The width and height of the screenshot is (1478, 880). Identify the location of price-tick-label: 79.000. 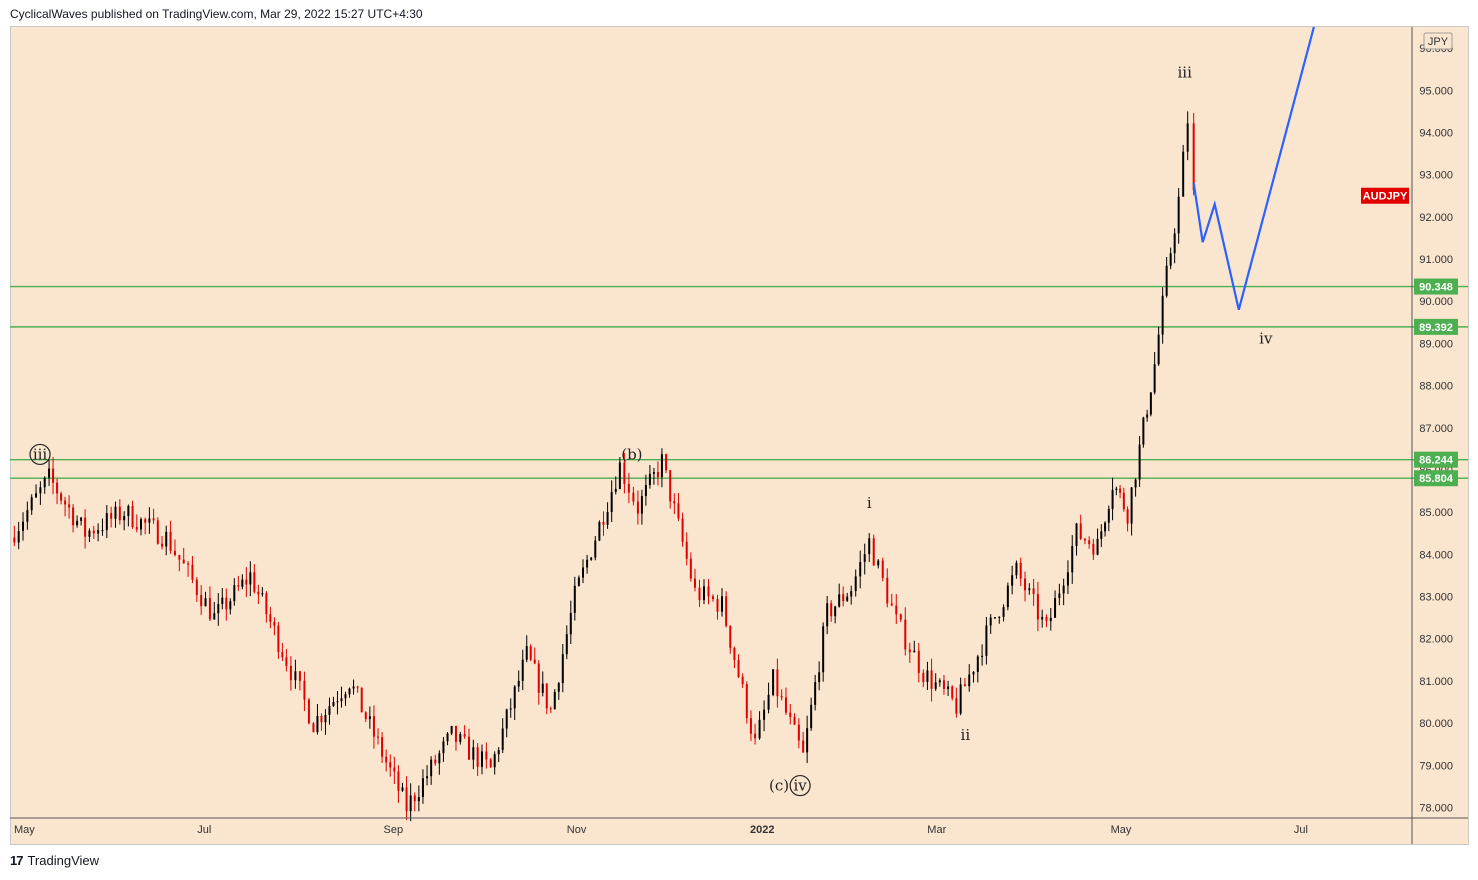
(1436, 766).